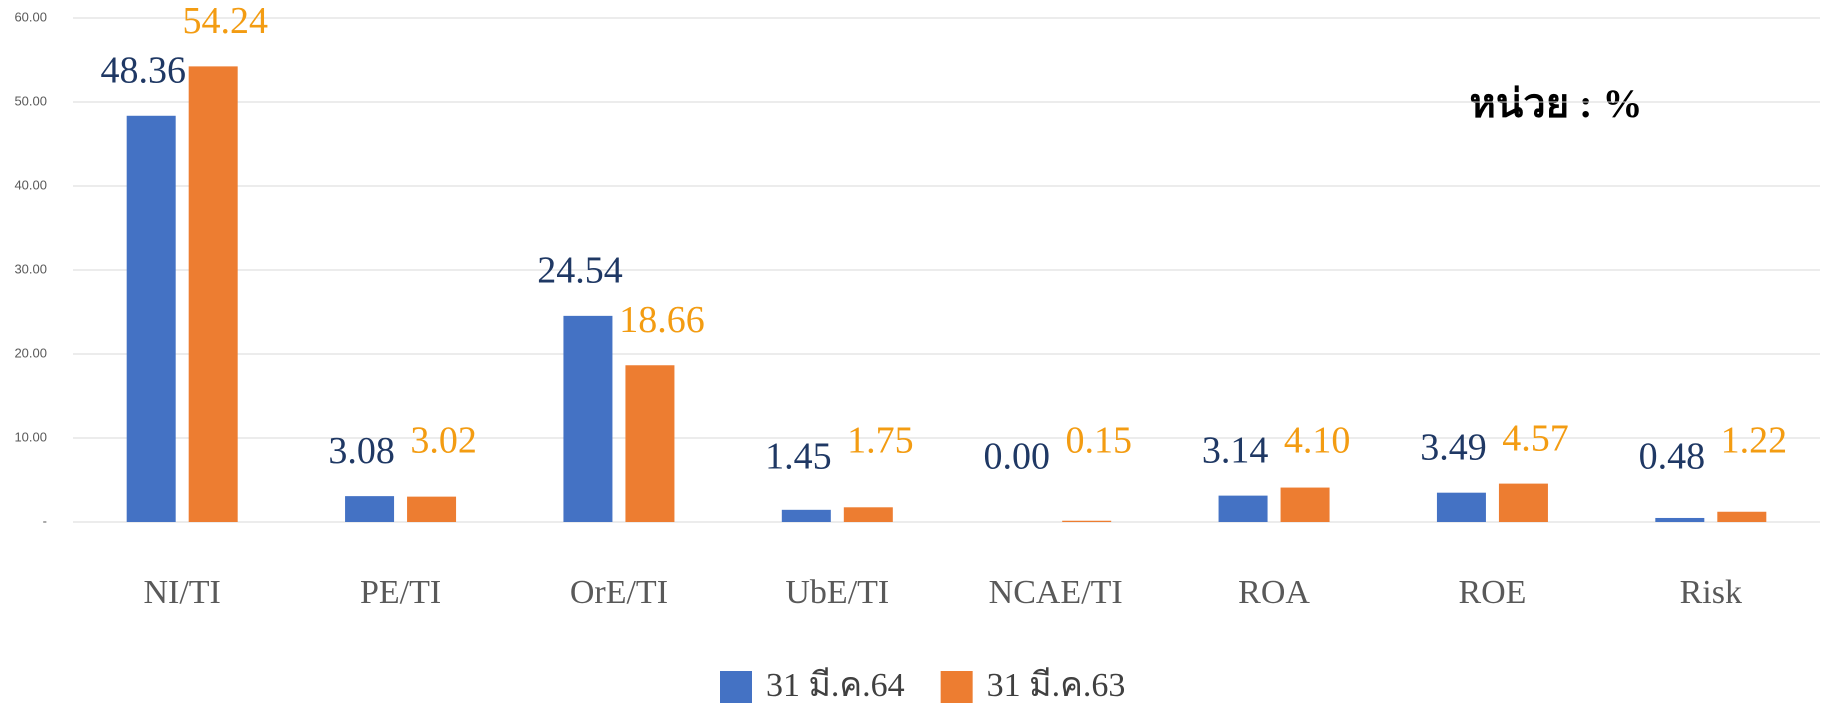  Describe the element at coordinates (1056, 592) in the screenshot. I see `x-tick-label: NCAE/TI` at that location.